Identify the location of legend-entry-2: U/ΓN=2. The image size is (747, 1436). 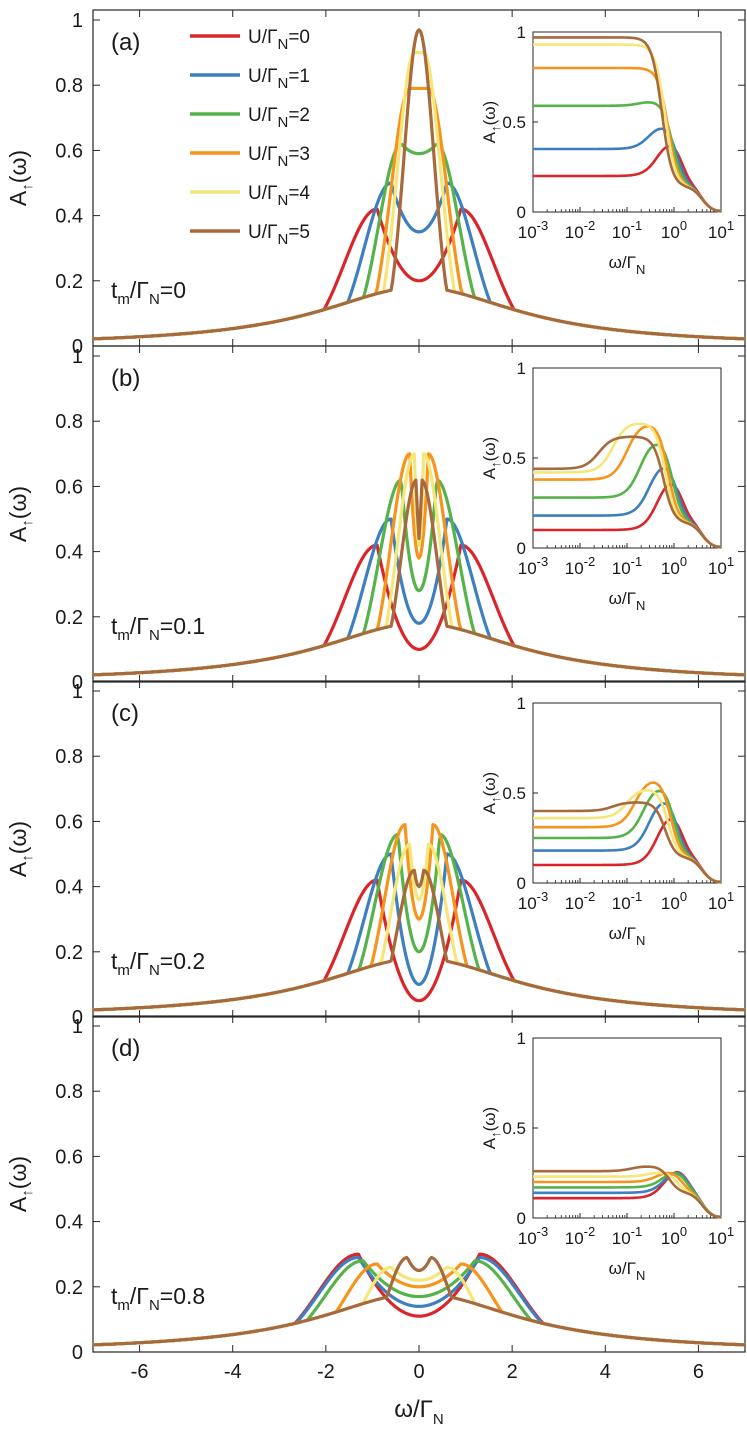
(279, 118).